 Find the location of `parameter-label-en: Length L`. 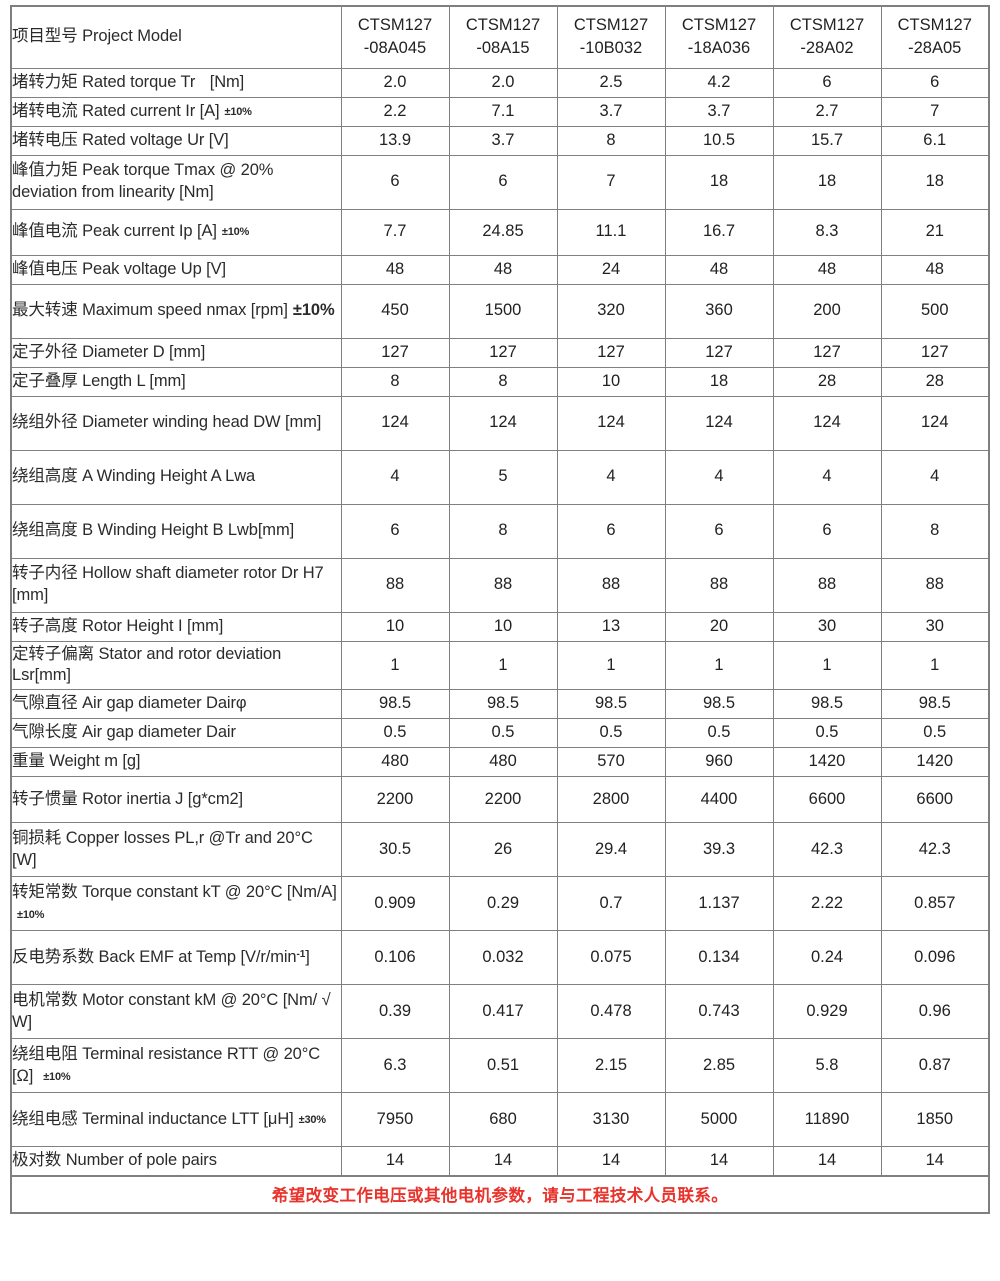

parameter-label-en: Length L is located at coordinates (113, 380).